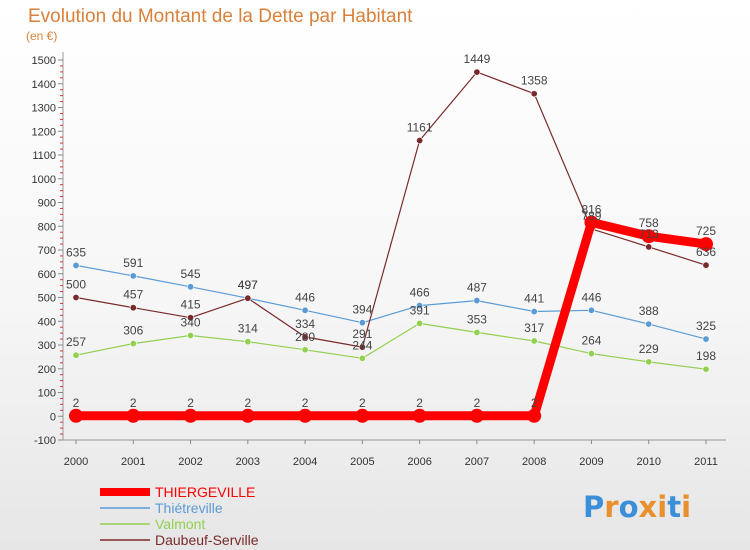  Describe the element at coordinates (76, 462) in the screenshot. I see `x-tick-label: 2000` at that location.